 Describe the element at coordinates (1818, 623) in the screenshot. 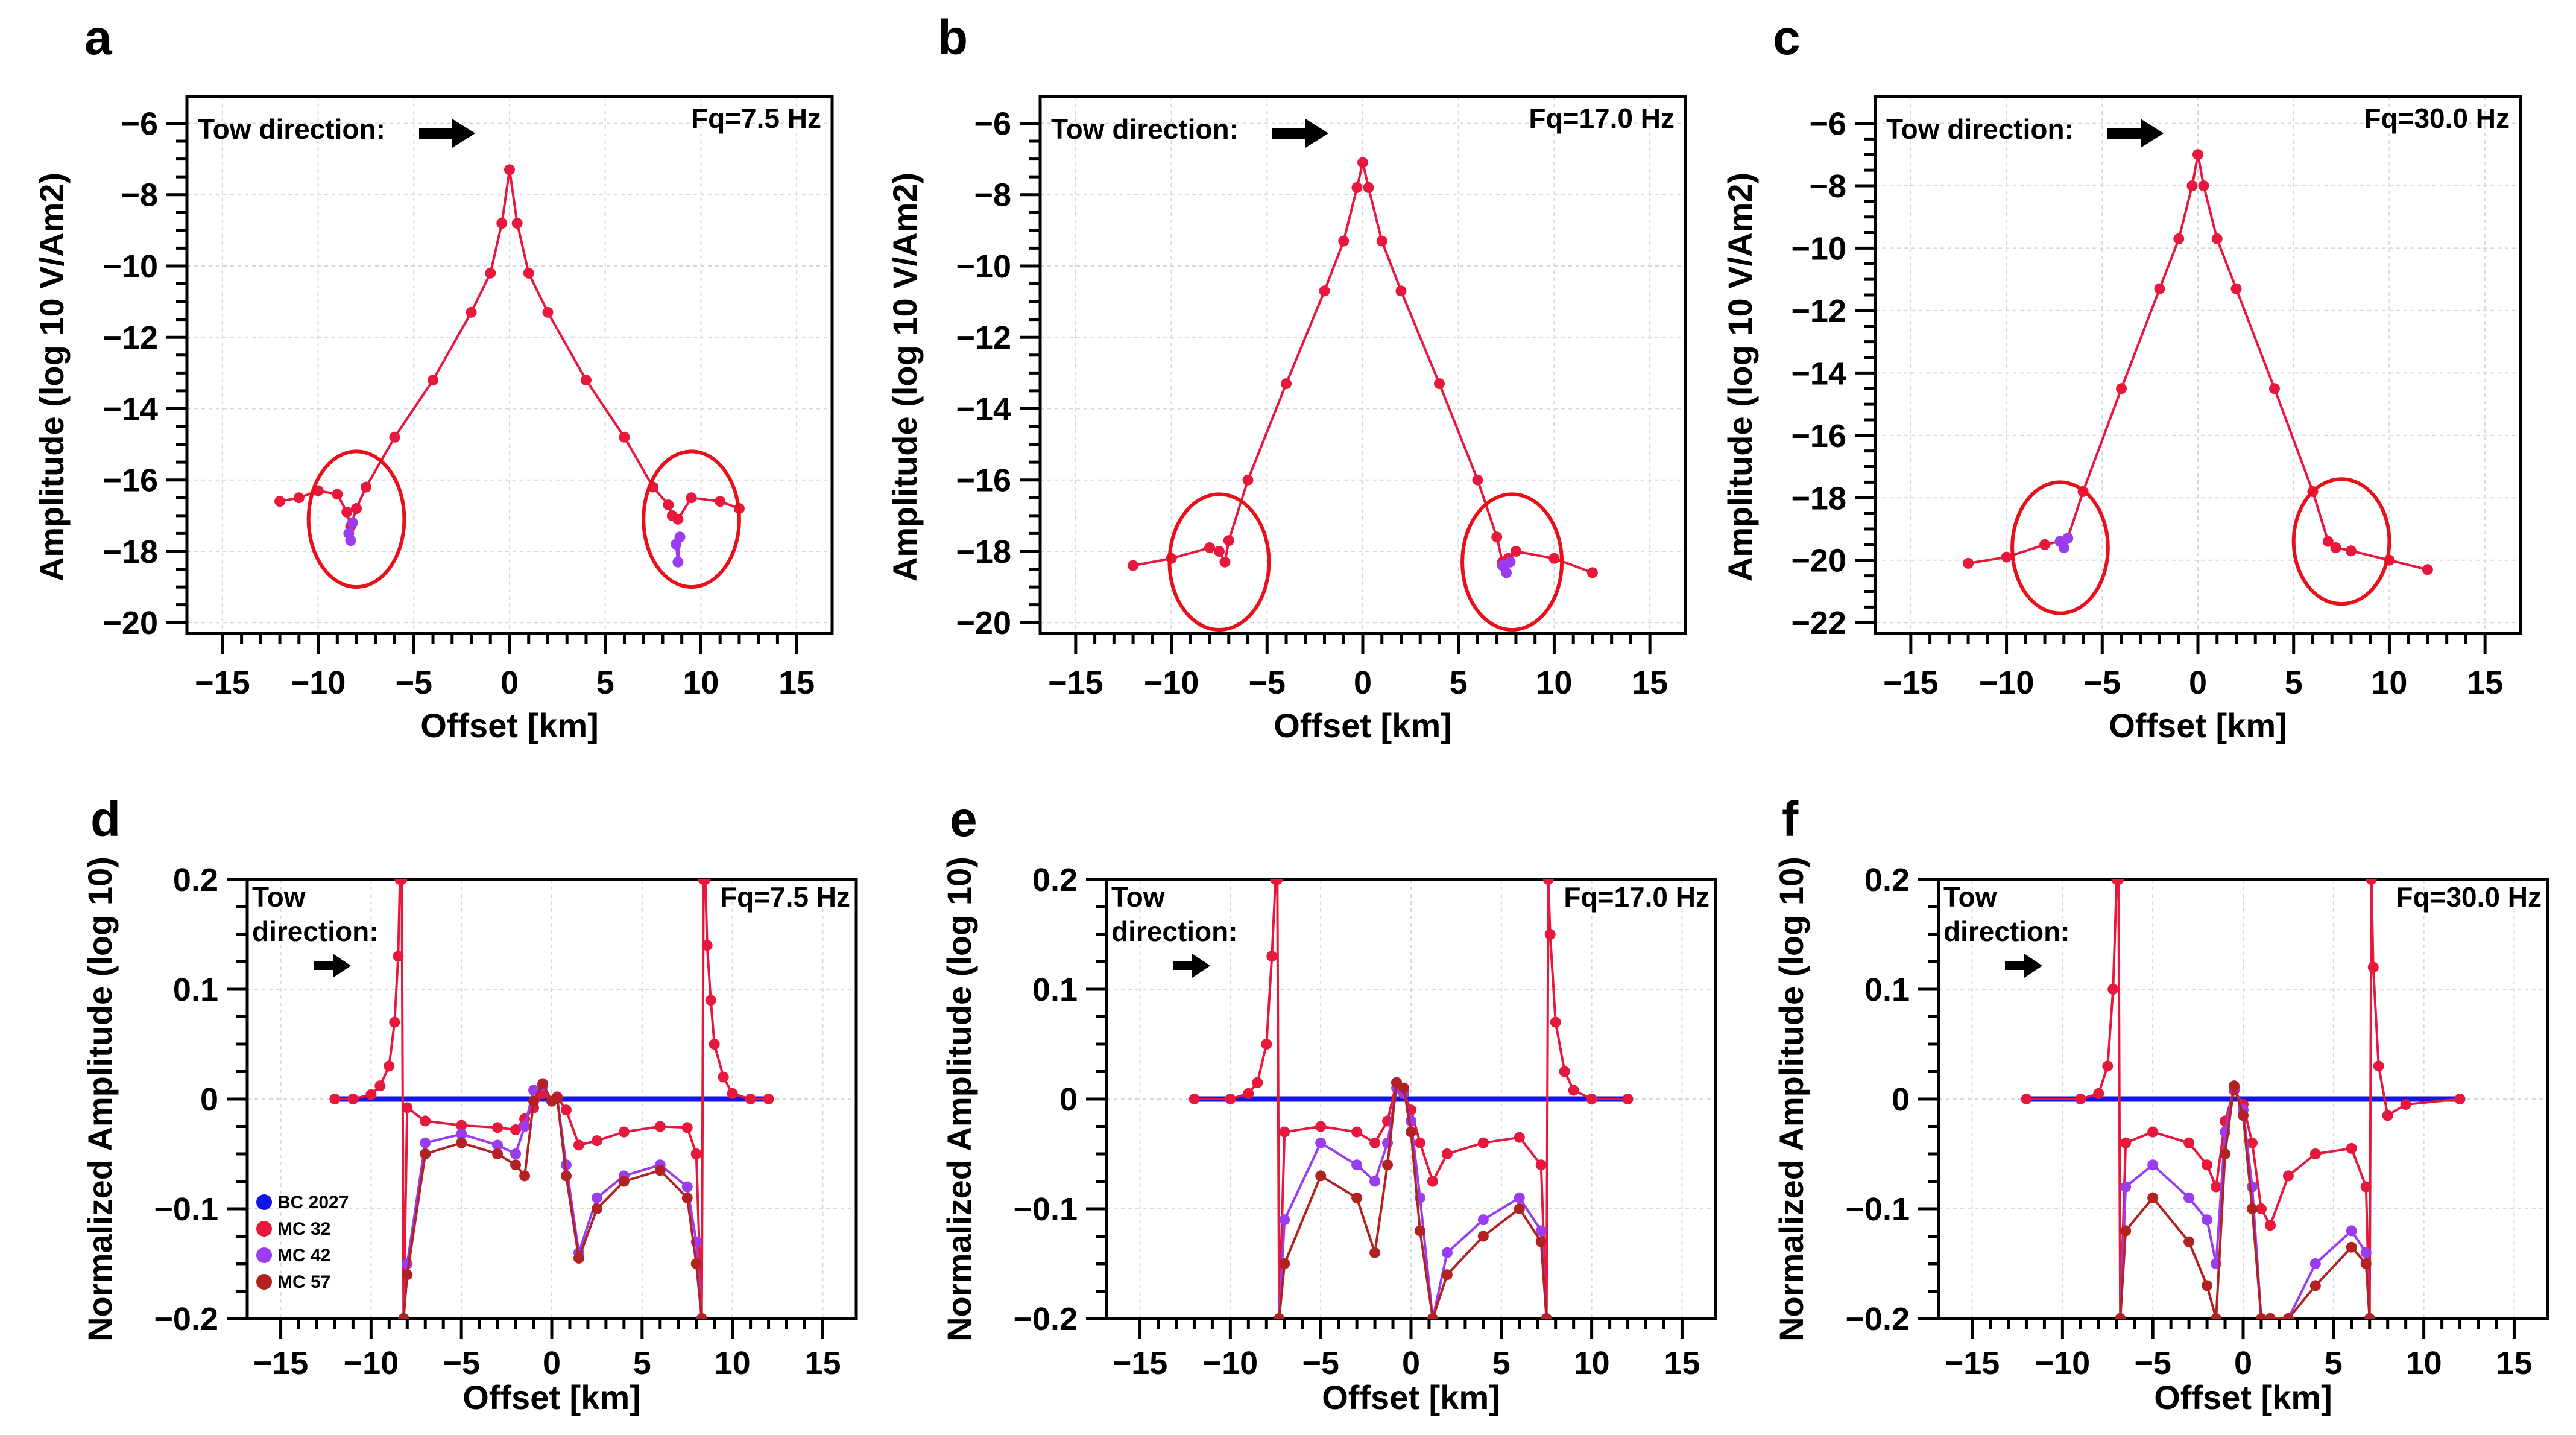

I see `y-tick-label: −22` at that location.